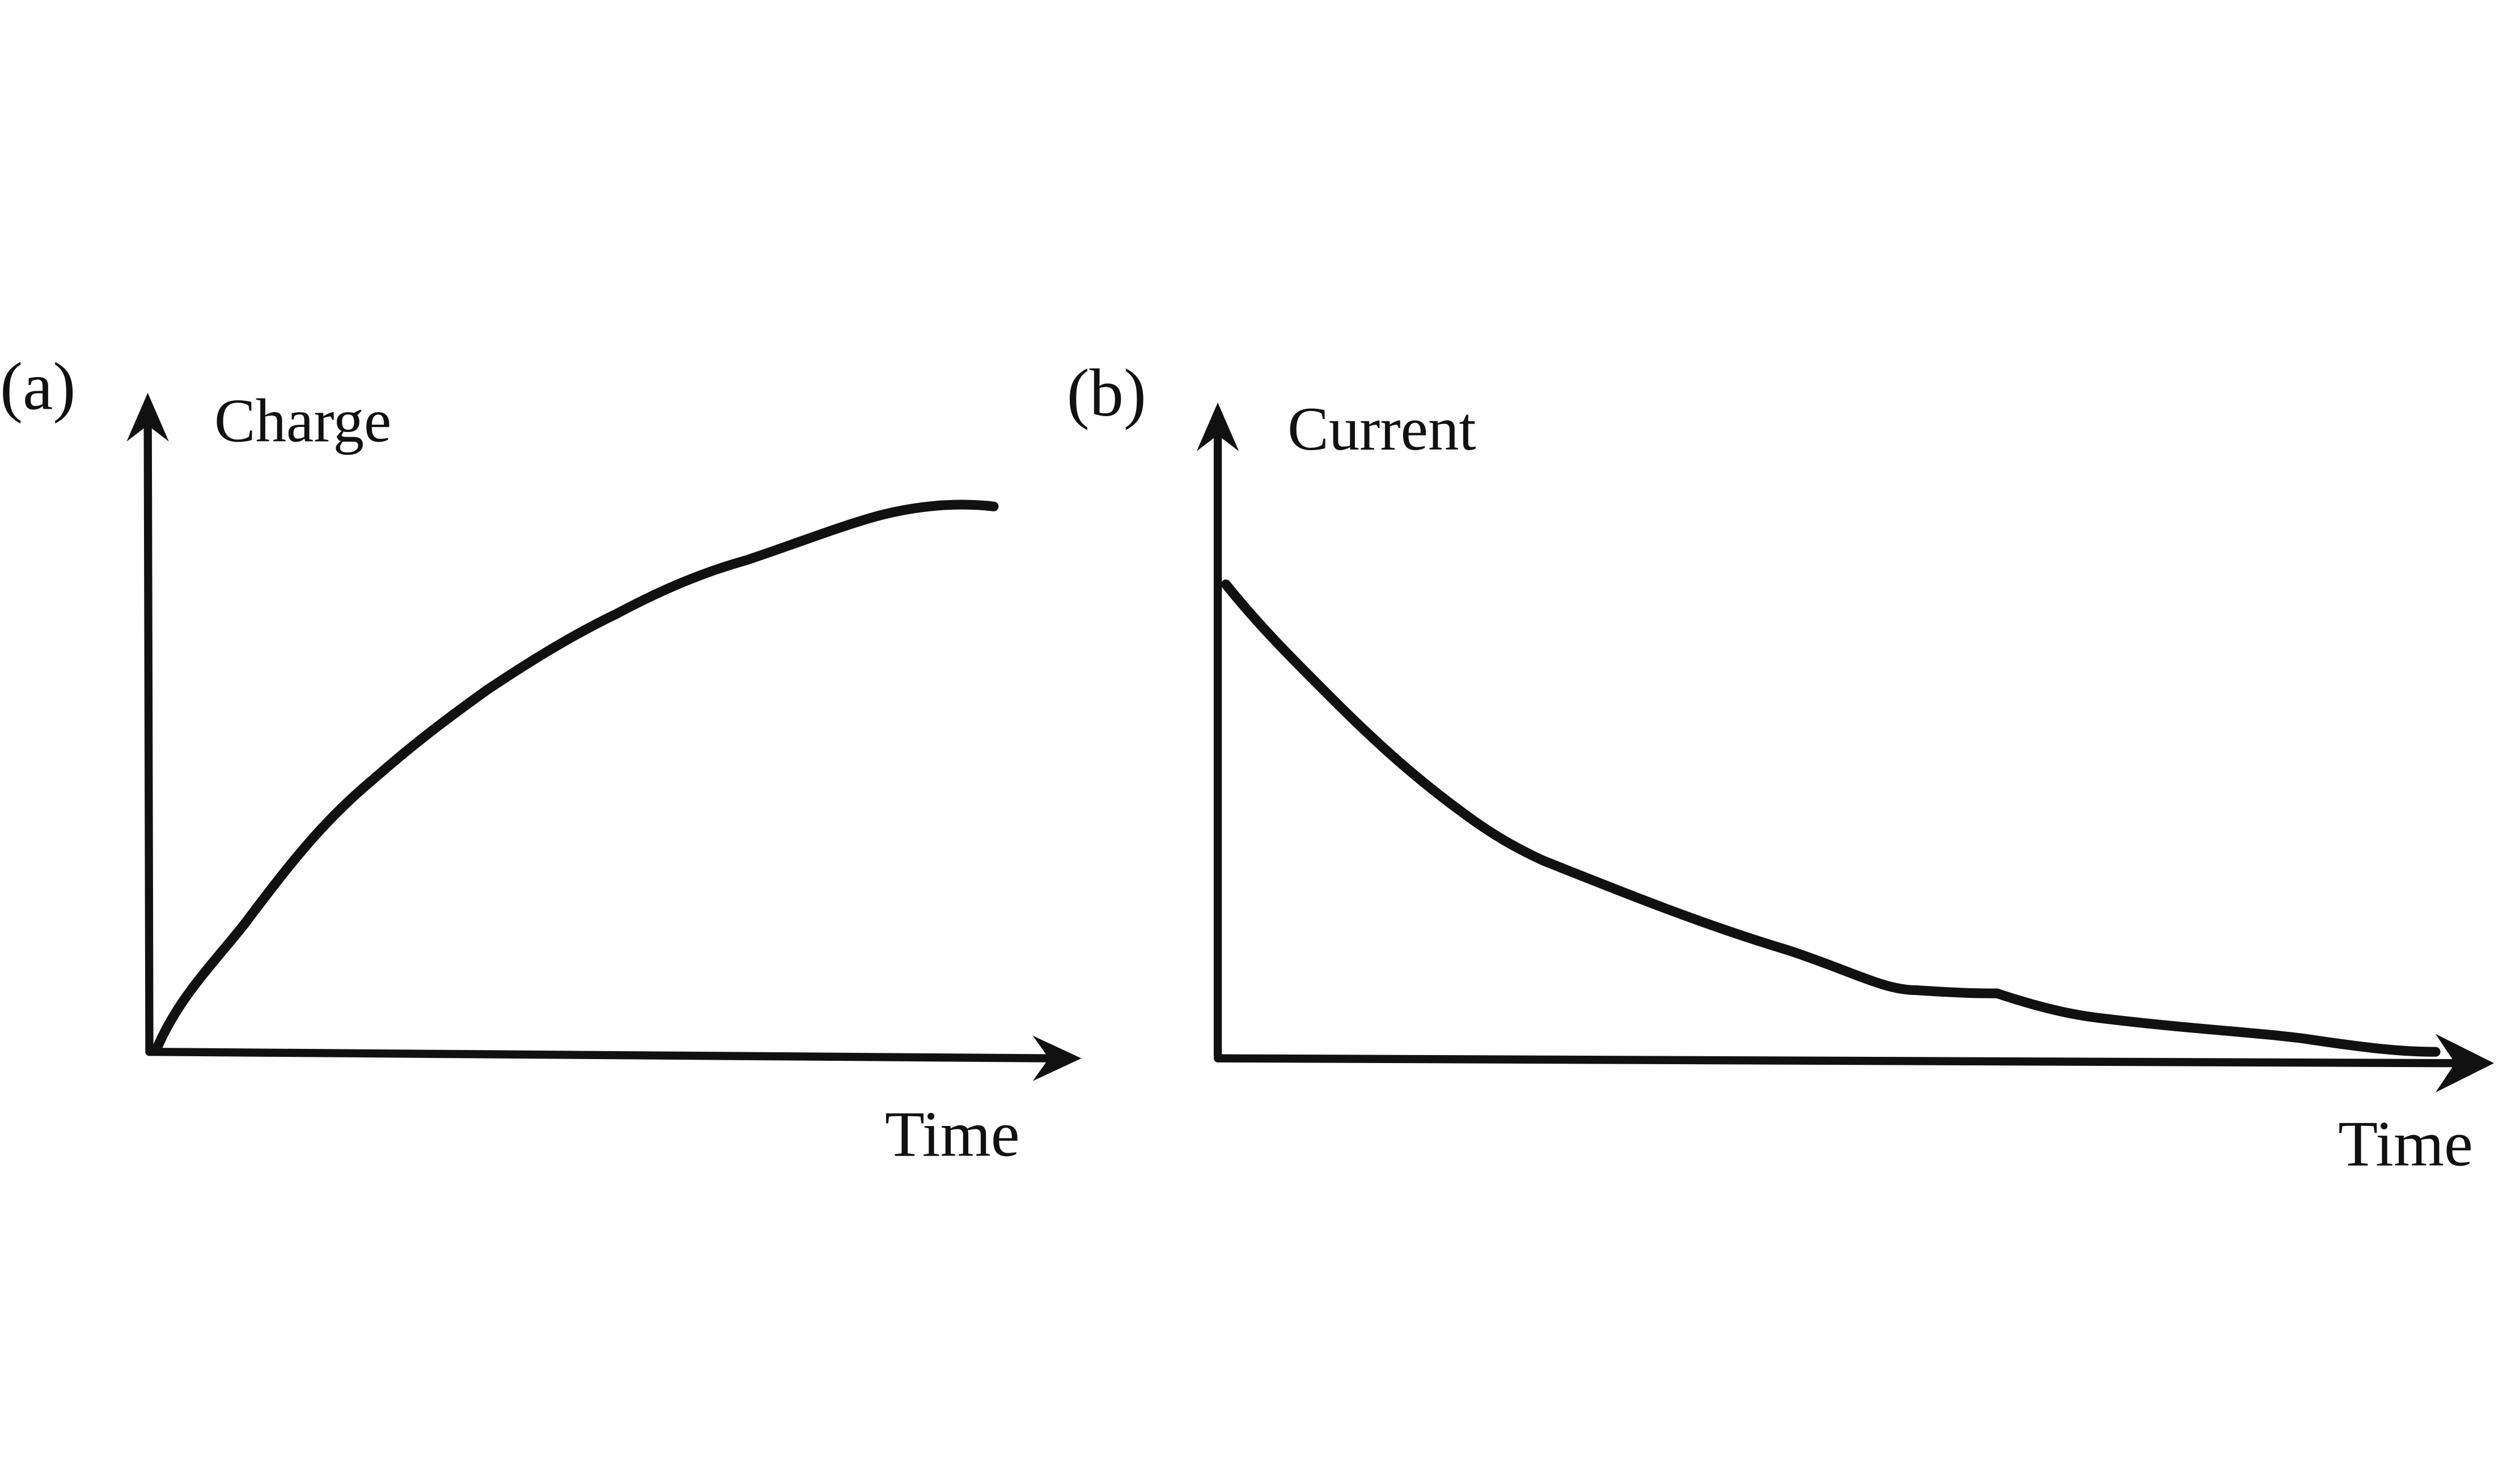 This screenshot has width=2520, height=1469. Describe the element at coordinates (1381, 429) in the screenshot. I see `y-axis-label: Current` at that location.